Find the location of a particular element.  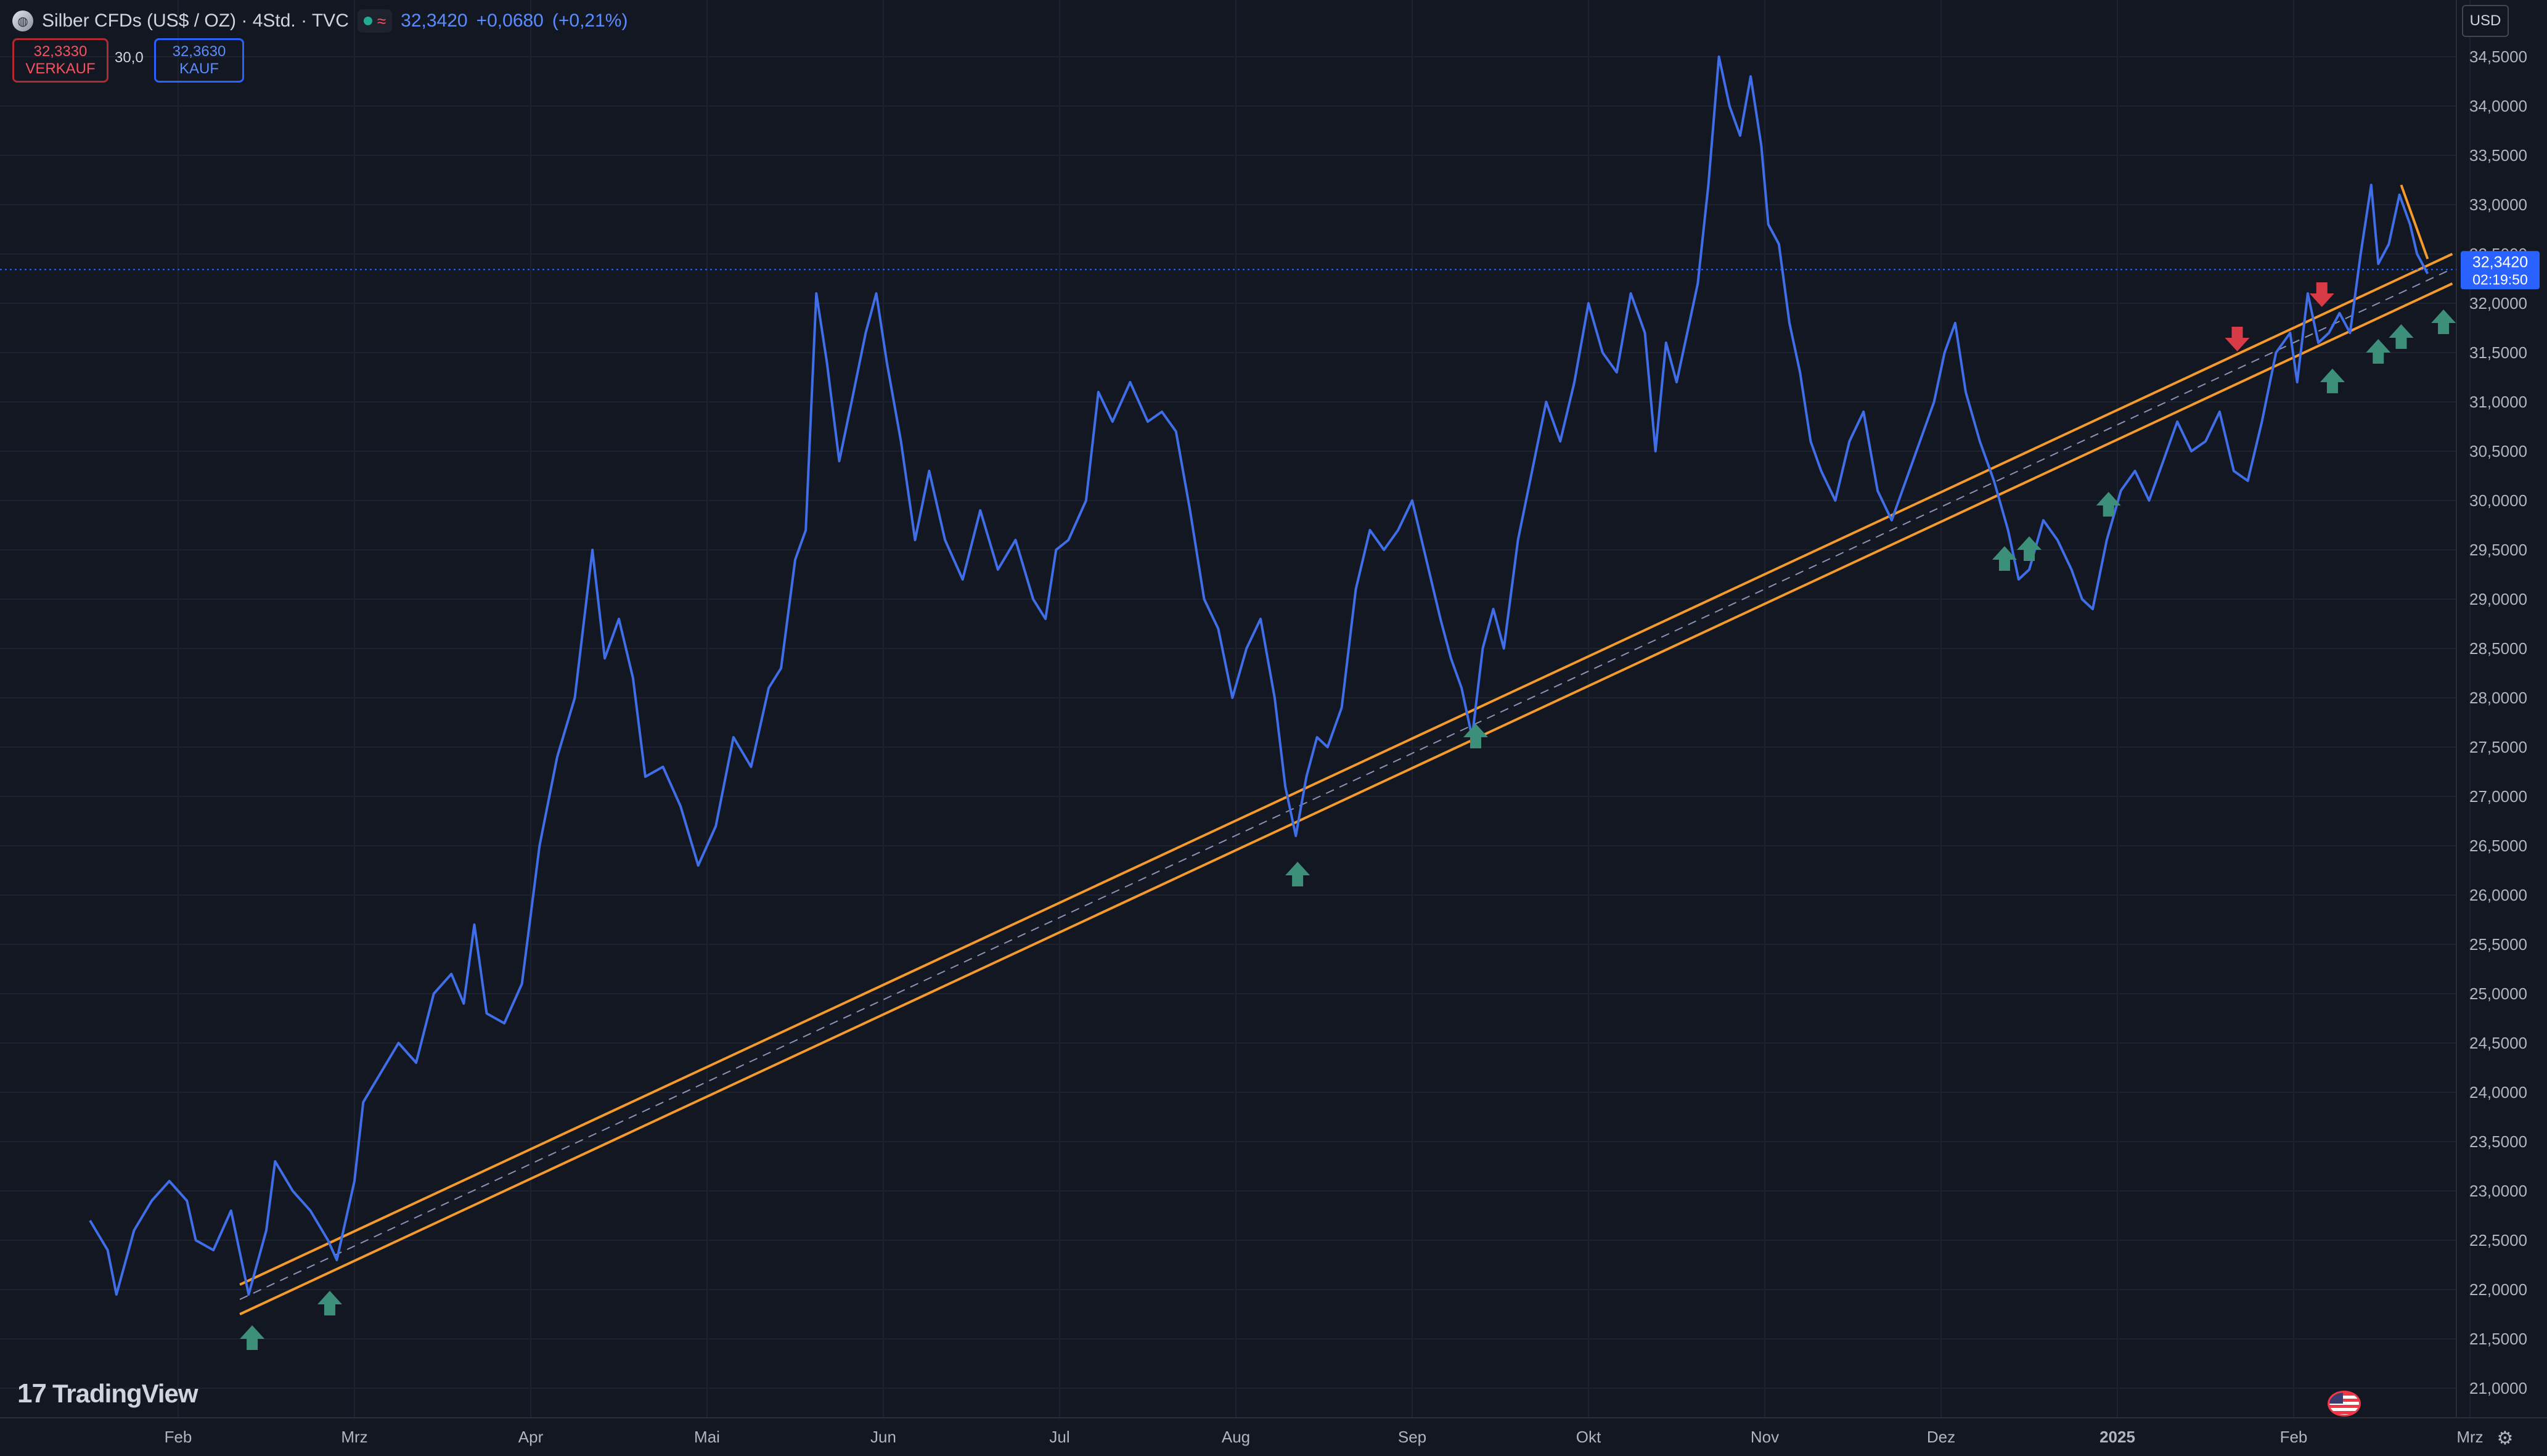

y-tick-label: 27,0000 is located at coordinates (2498, 796).